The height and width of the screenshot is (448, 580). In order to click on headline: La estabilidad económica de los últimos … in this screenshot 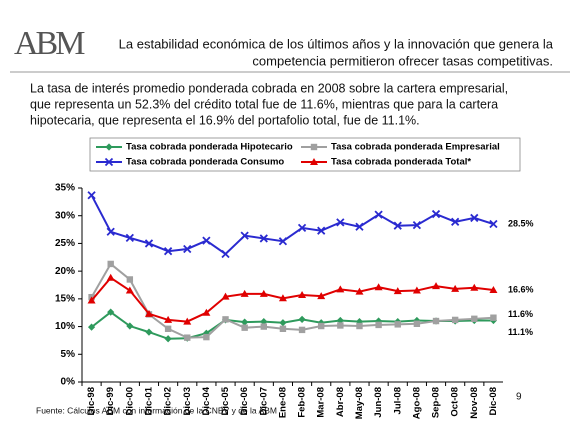, I will do `click(336, 43)`.